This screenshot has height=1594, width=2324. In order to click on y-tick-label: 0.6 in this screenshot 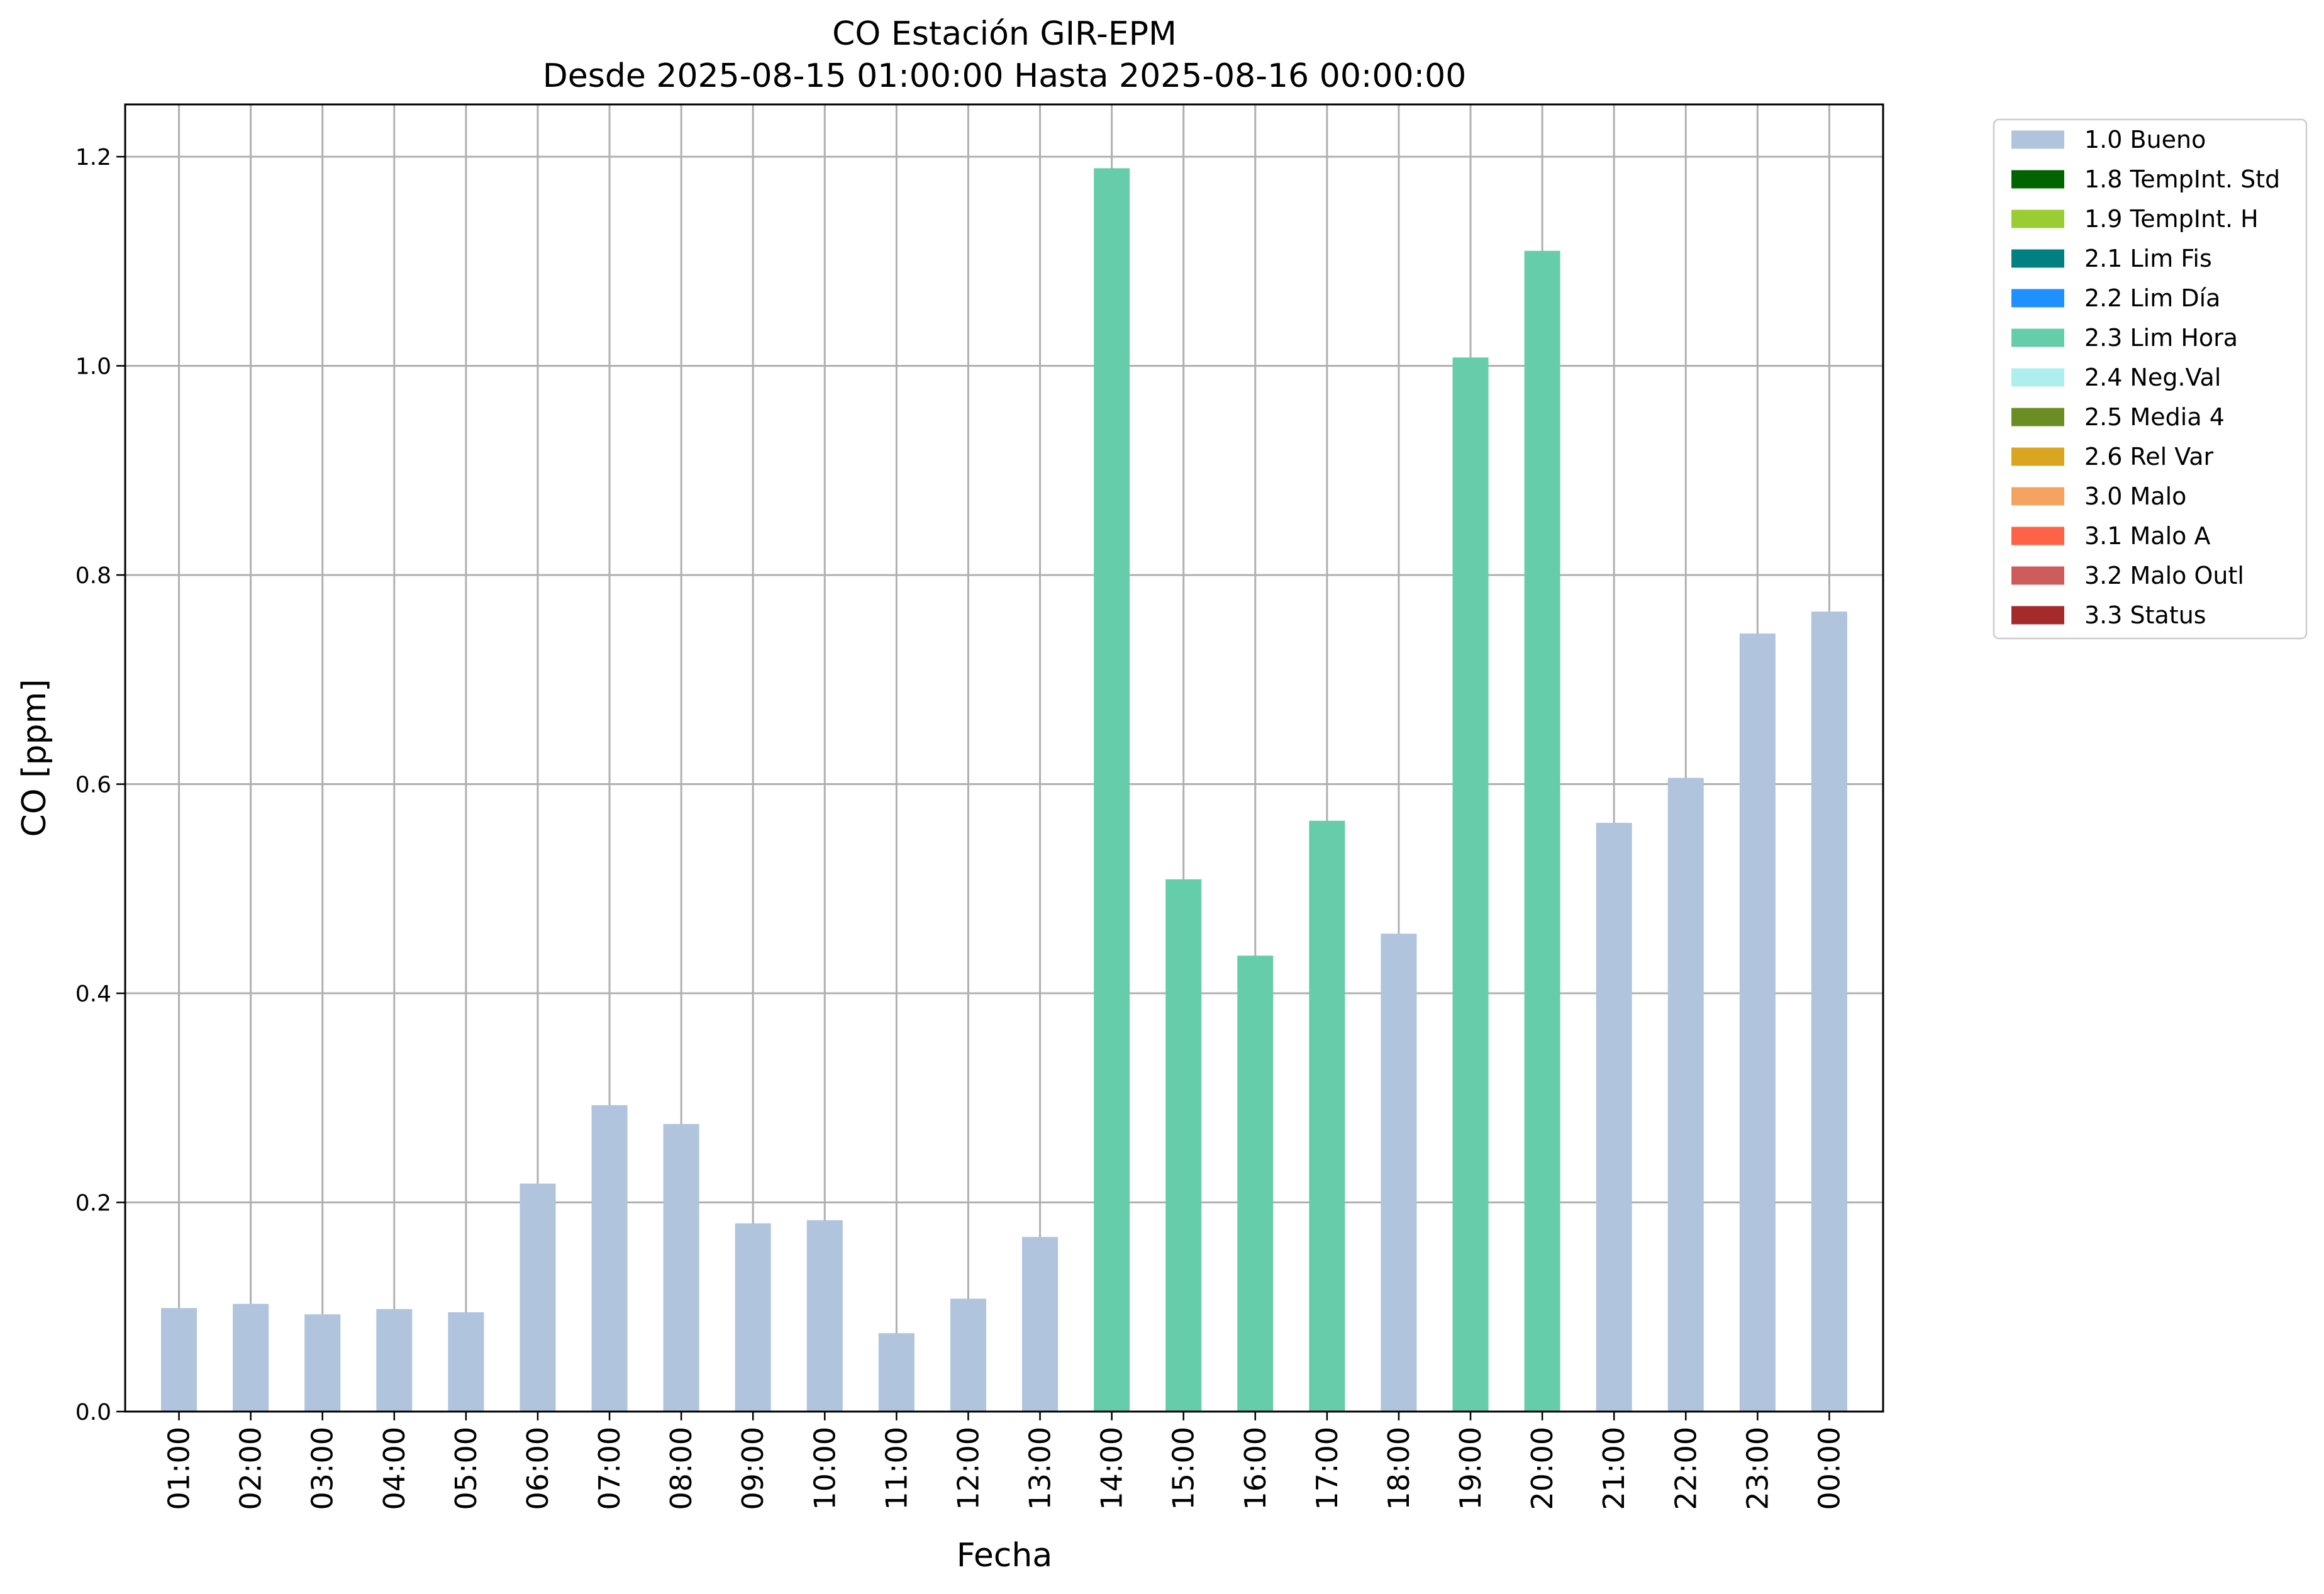, I will do `click(93, 785)`.